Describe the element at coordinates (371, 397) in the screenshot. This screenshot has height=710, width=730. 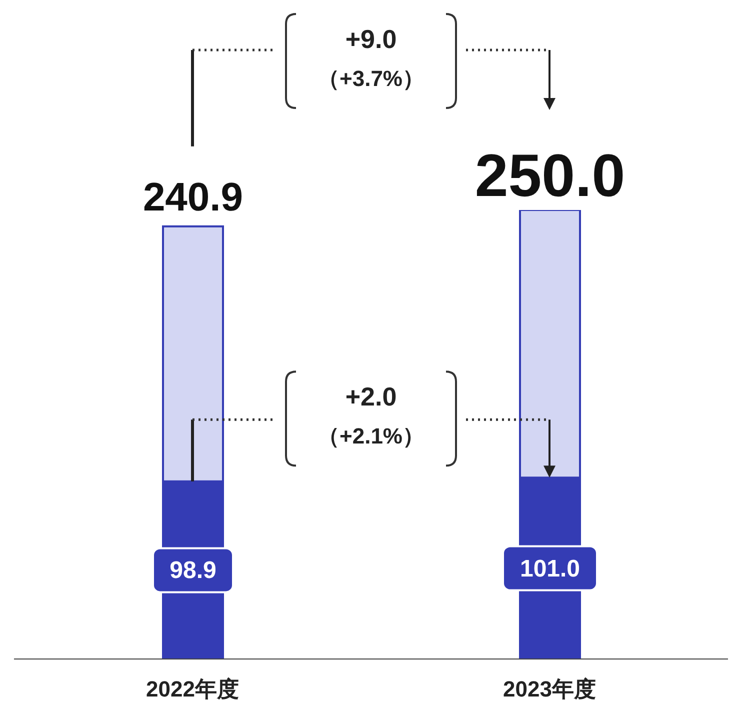
I see `annotation: +2.0` at that location.